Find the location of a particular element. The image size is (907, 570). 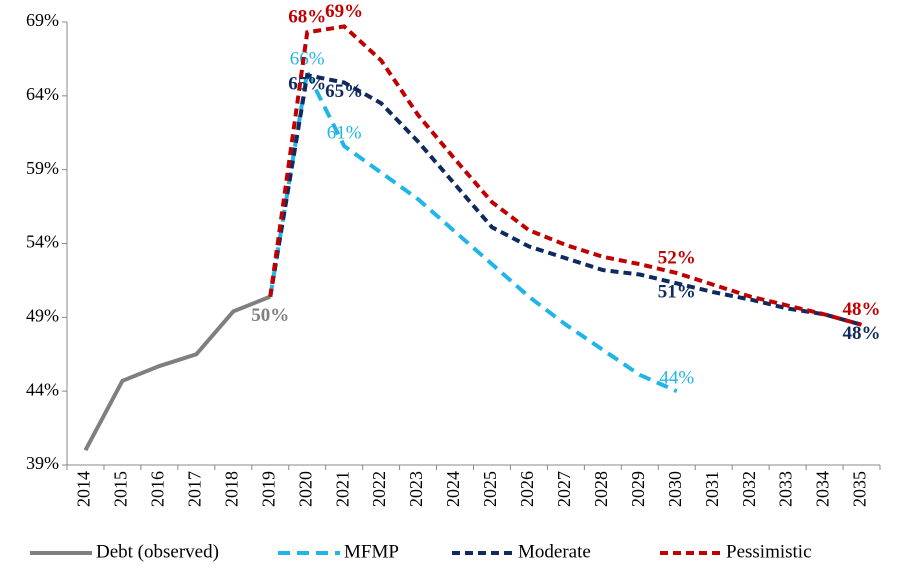

y-tick-label: 69% is located at coordinates (42, 20).